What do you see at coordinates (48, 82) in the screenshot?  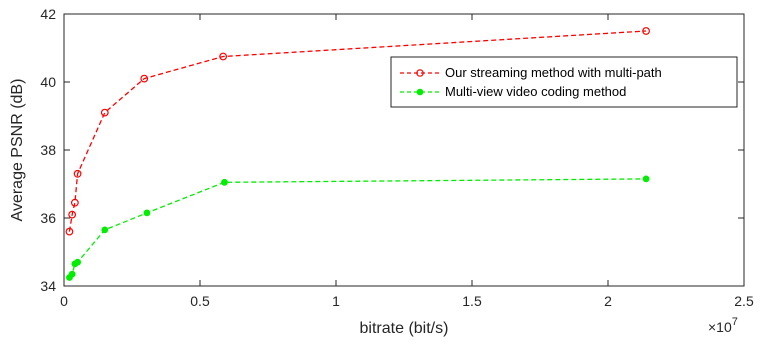 I see `y-tick-label: 40` at bounding box center [48, 82].